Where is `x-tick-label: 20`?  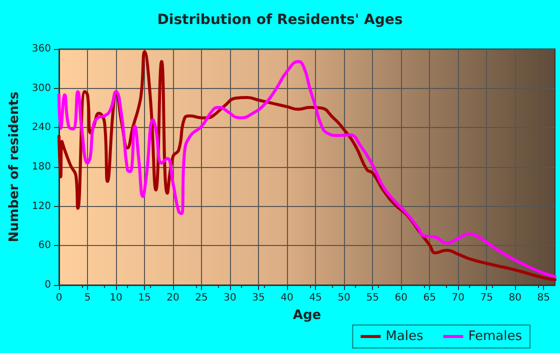
x-tick-label: 20 is located at coordinates (173, 298).